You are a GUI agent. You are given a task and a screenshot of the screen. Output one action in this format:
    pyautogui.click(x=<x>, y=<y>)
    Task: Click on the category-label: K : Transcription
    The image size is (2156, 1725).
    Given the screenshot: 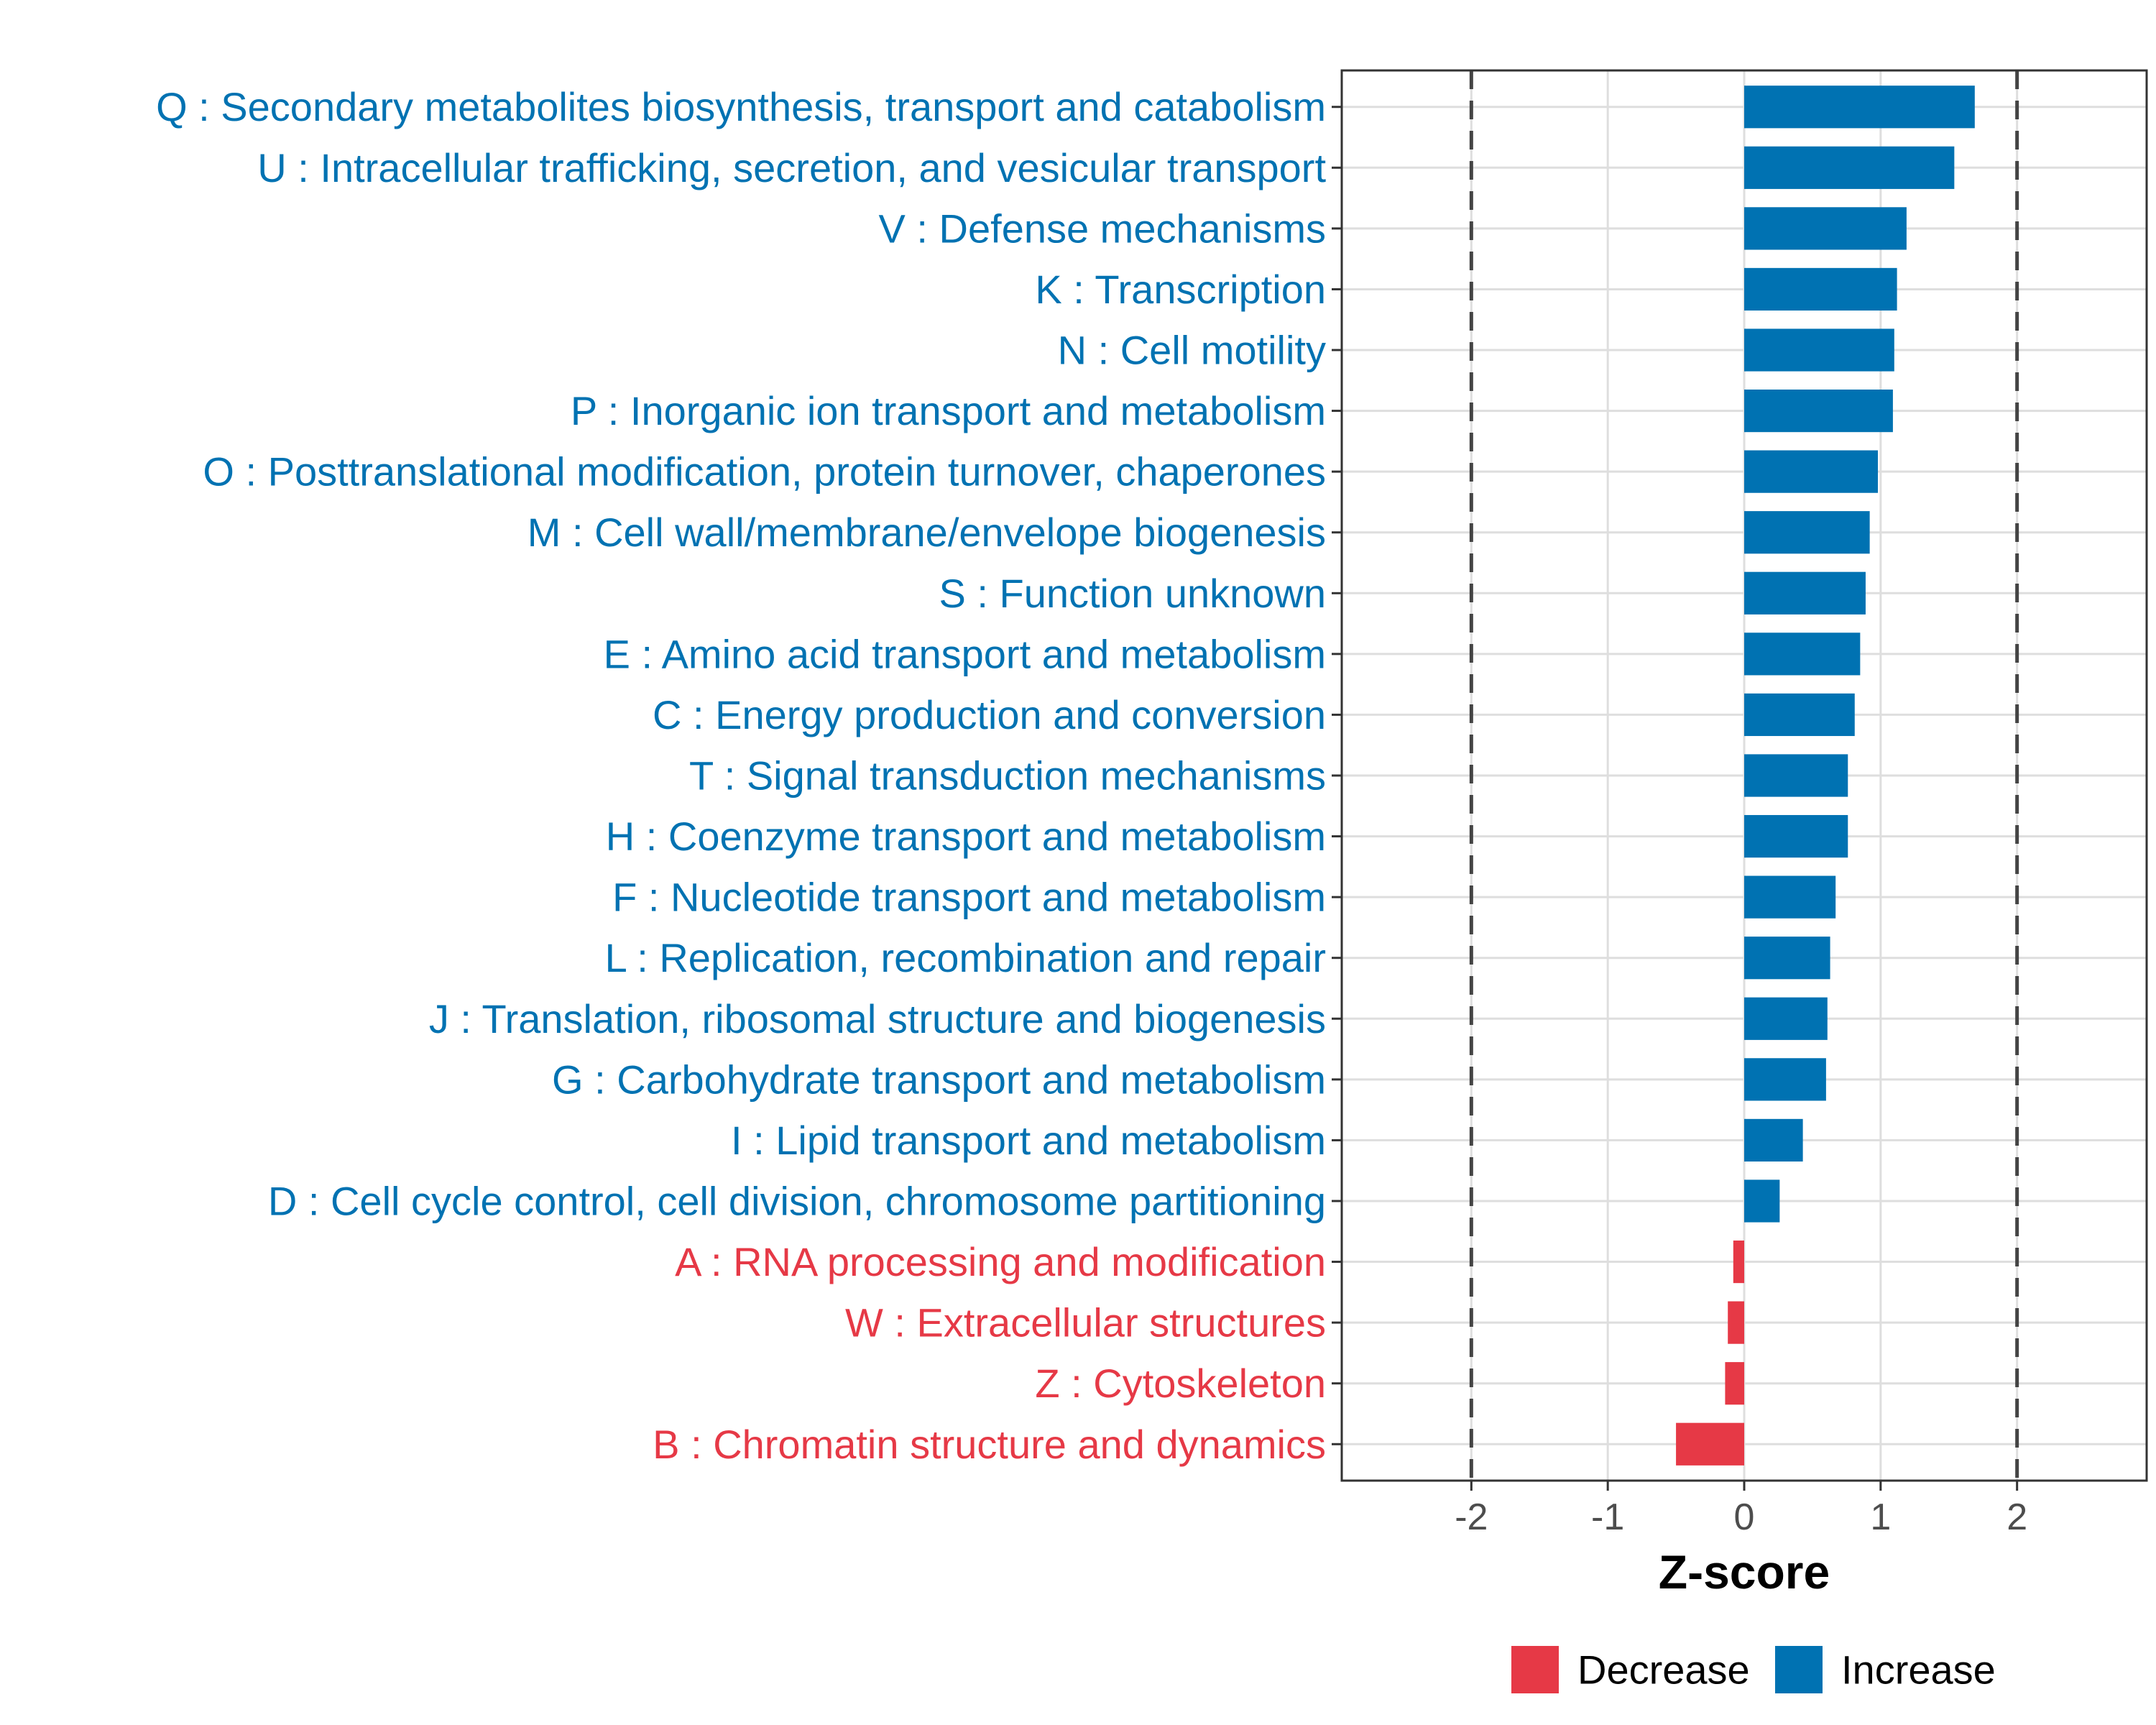 What is the action you would take?
    pyautogui.click(x=1180, y=289)
    